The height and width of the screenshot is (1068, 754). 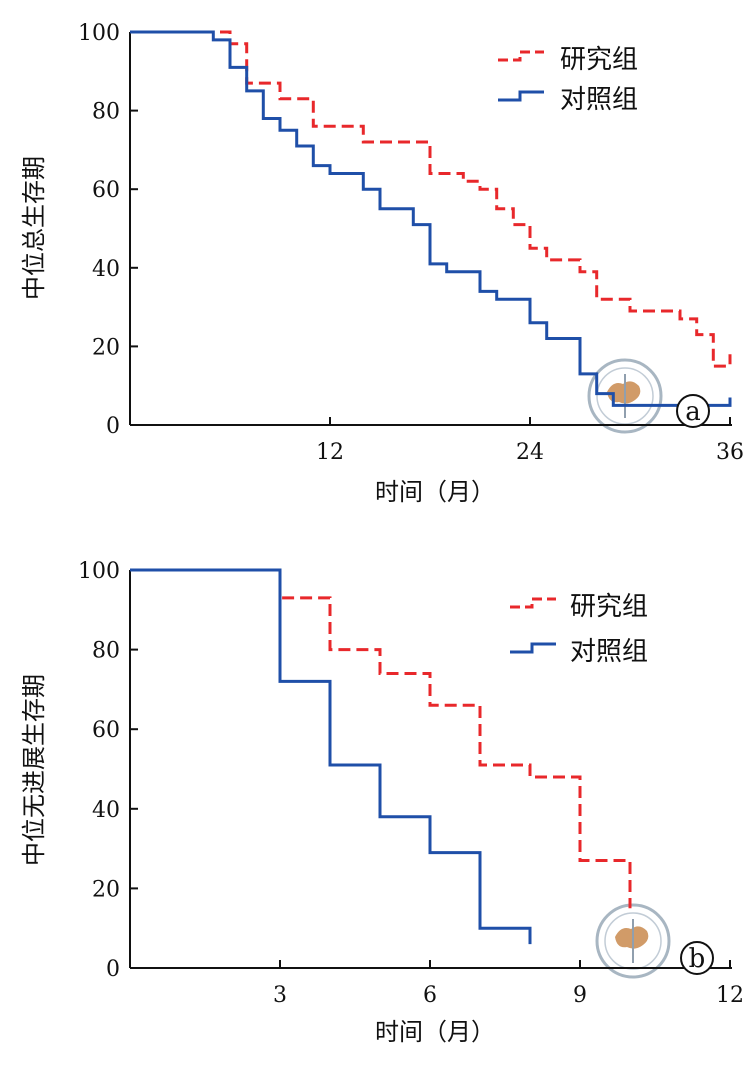 What do you see at coordinates (730, 452) in the screenshot?
I see `x-tick-label: 36` at bounding box center [730, 452].